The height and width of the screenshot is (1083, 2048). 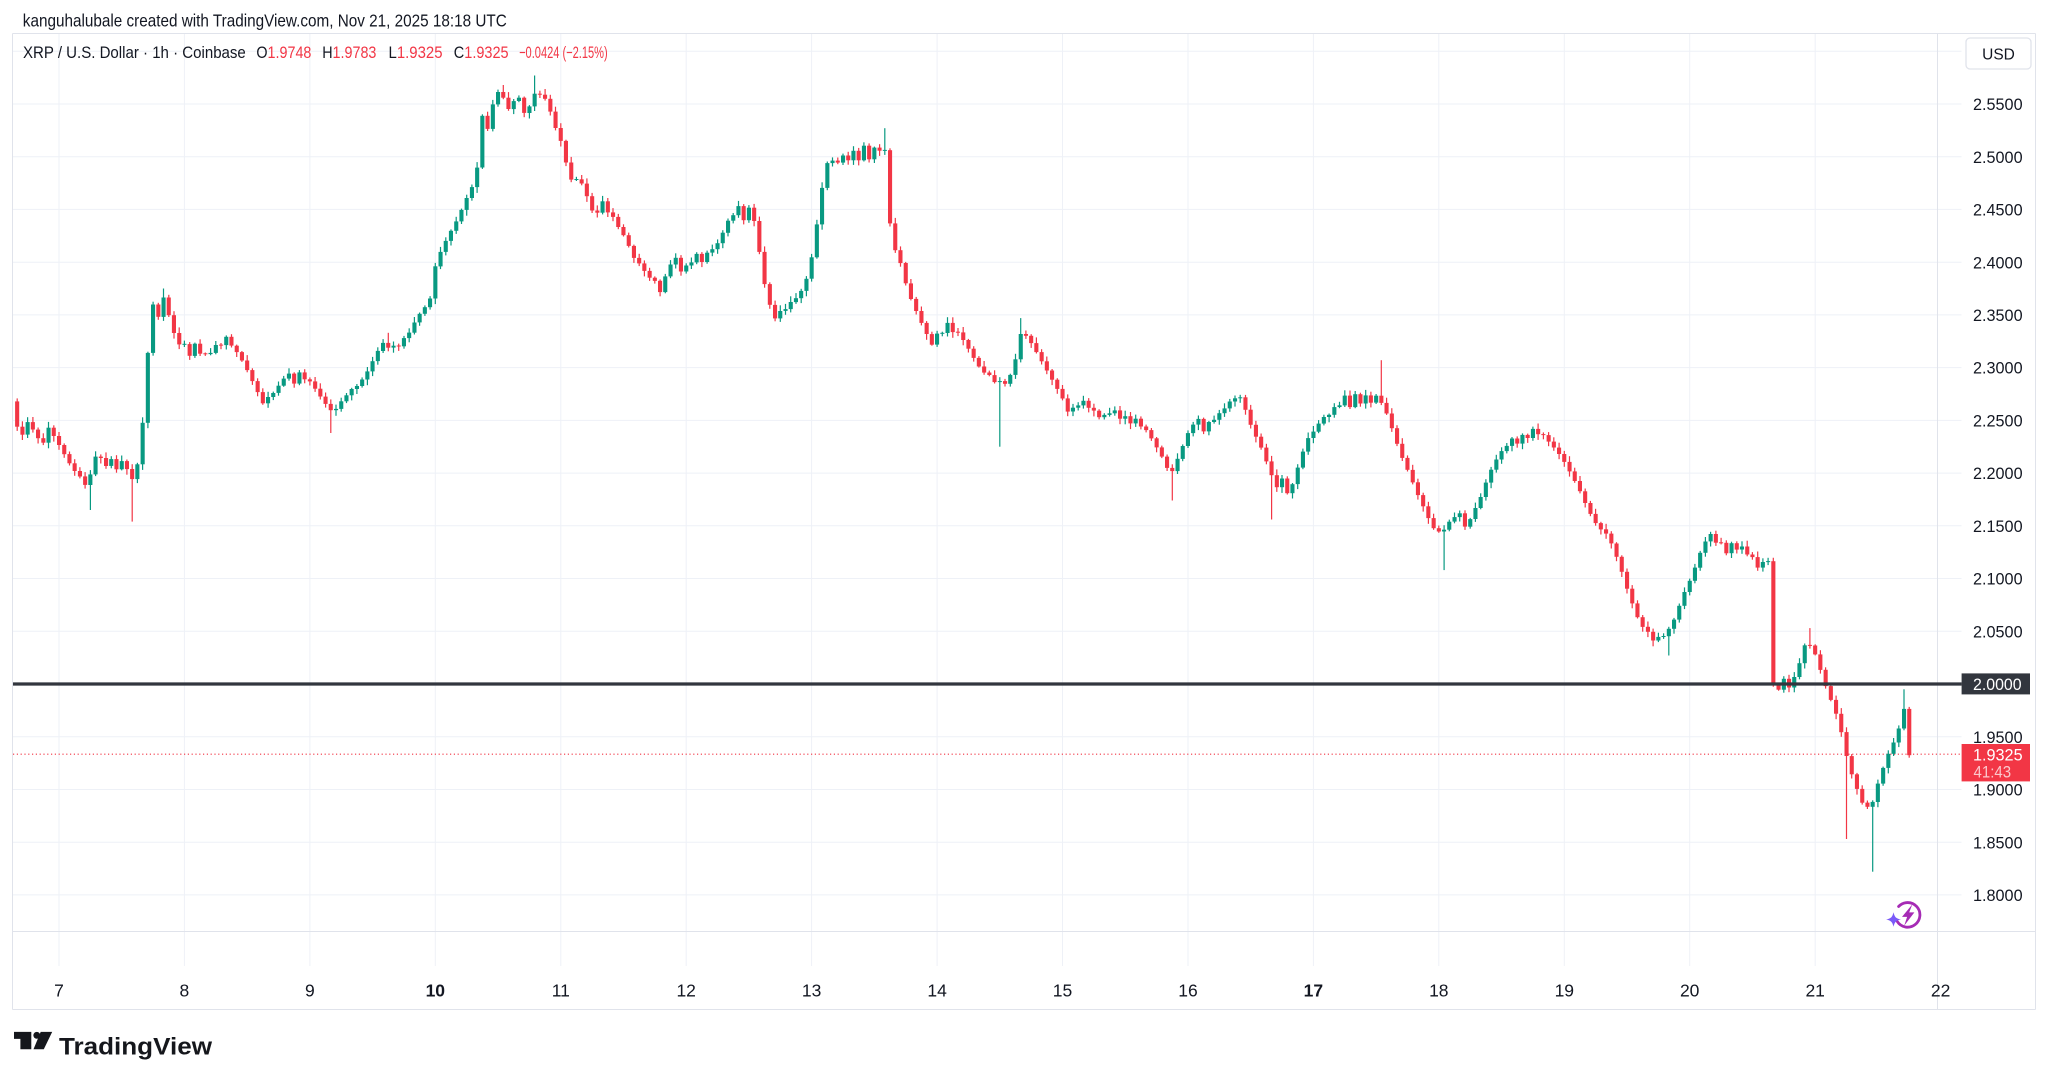 I want to click on svg-text: 2.1000, so click(x=1998, y=579).